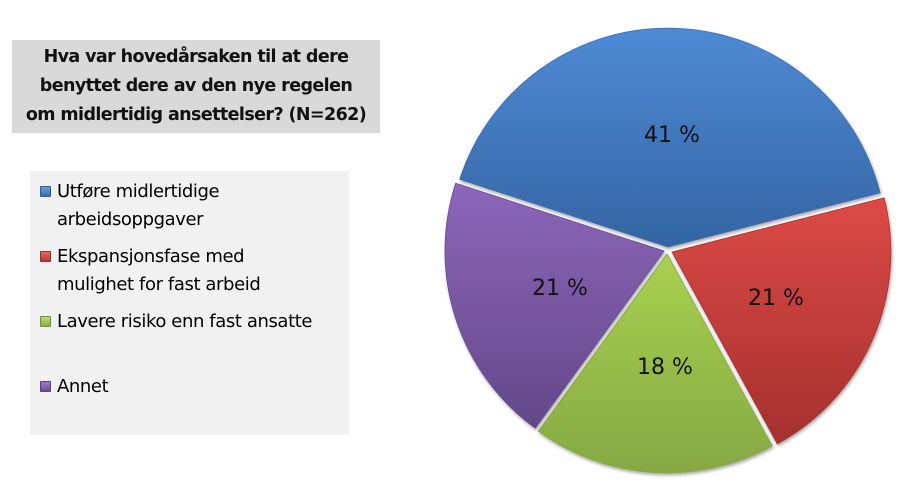 Image resolution: width=907 pixels, height=490 pixels. I want to click on pie-slice-lavere-risiko: 18 %, so click(655, 363).